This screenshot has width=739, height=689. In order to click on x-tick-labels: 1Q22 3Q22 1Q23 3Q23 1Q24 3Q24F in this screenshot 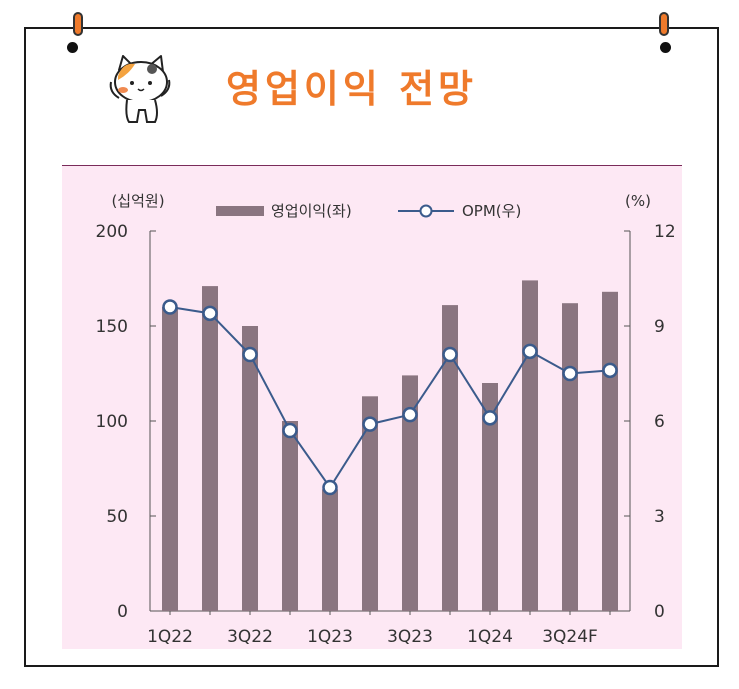, I will do `click(379, 629)`.